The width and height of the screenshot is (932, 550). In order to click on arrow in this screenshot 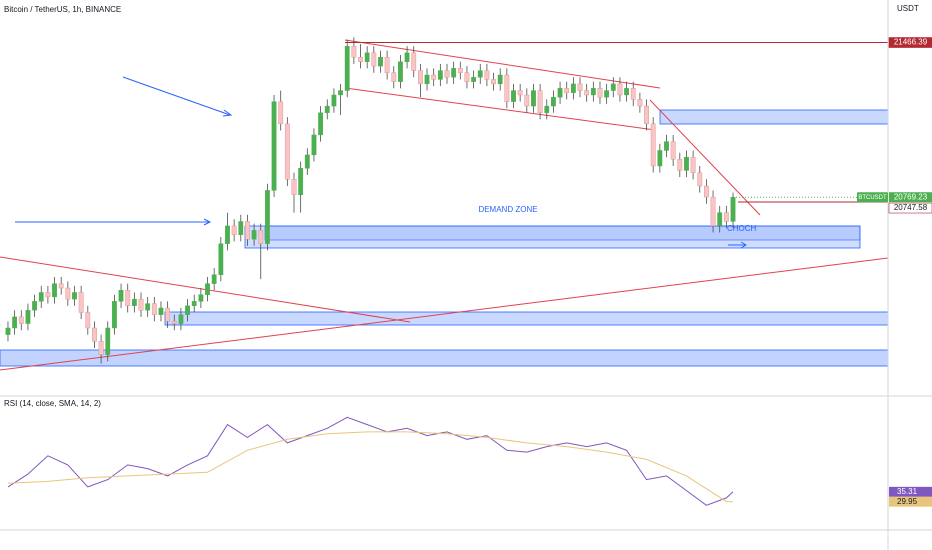, I will do `click(176, 96)`.